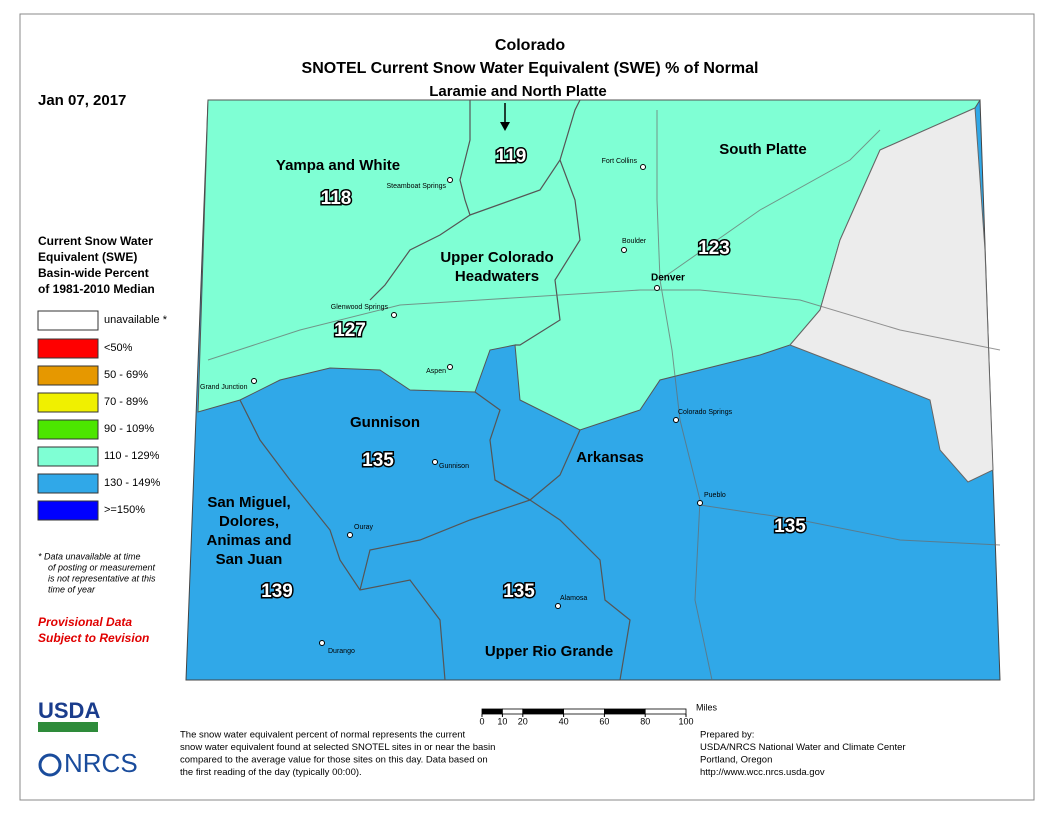 This screenshot has height=816, width=1056. I want to click on date: Jan 07, 2017, so click(82, 100).